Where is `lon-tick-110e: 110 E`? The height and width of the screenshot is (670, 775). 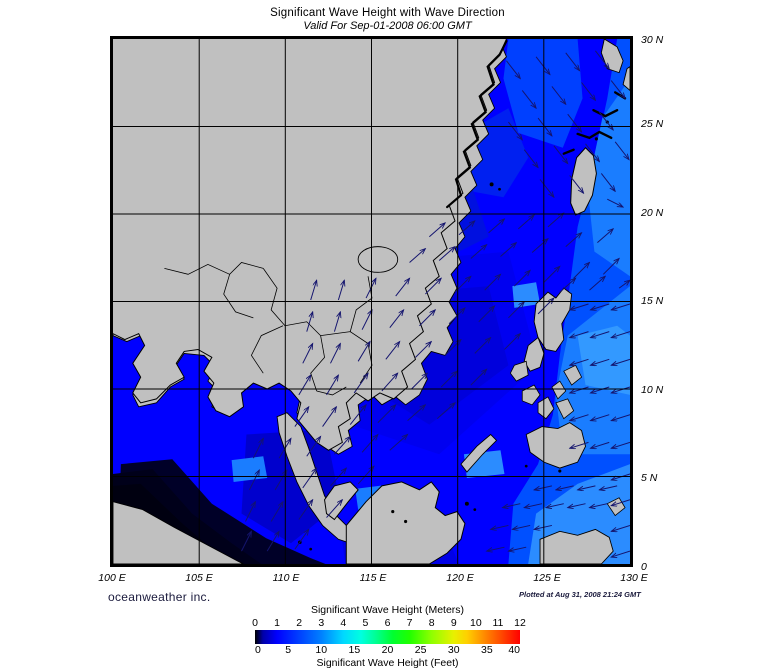
lon-tick-110e: 110 E is located at coordinates (286, 578).